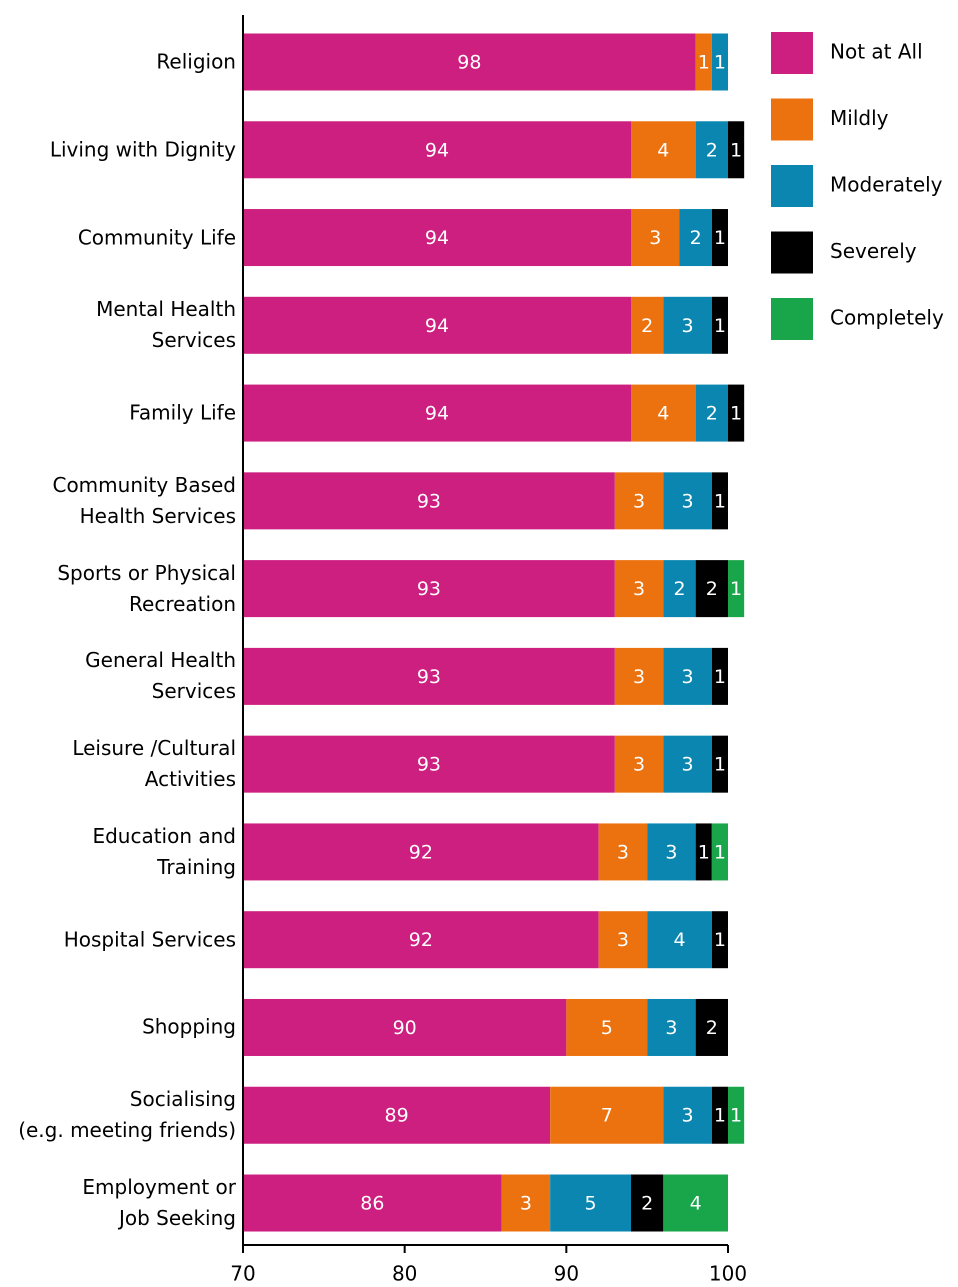 This screenshot has width=958, height=1287. Describe the element at coordinates (164, 851) in the screenshot. I see `category-label: Education and Training` at that location.